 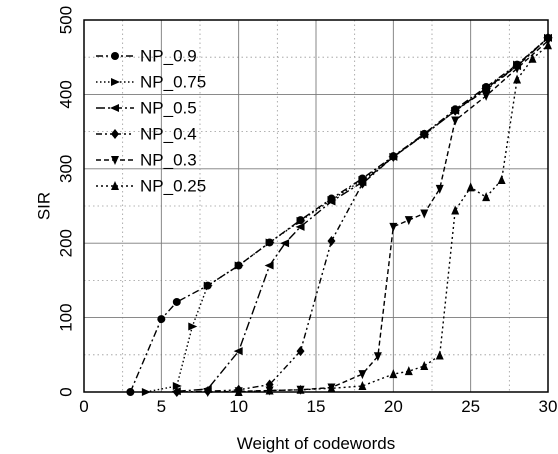 I want to click on x-tick-label: 5, so click(x=161, y=406).